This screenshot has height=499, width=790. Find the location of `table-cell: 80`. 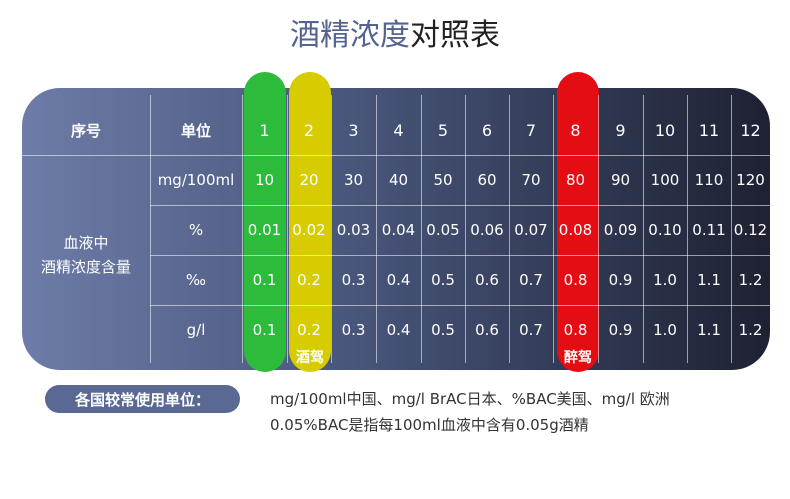

table-cell: 80 is located at coordinates (575, 180).